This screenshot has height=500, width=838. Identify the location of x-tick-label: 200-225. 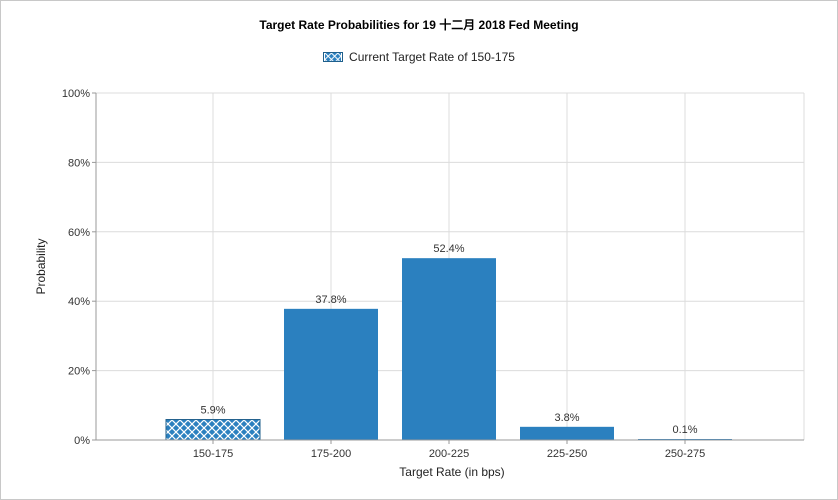
(449, 454).